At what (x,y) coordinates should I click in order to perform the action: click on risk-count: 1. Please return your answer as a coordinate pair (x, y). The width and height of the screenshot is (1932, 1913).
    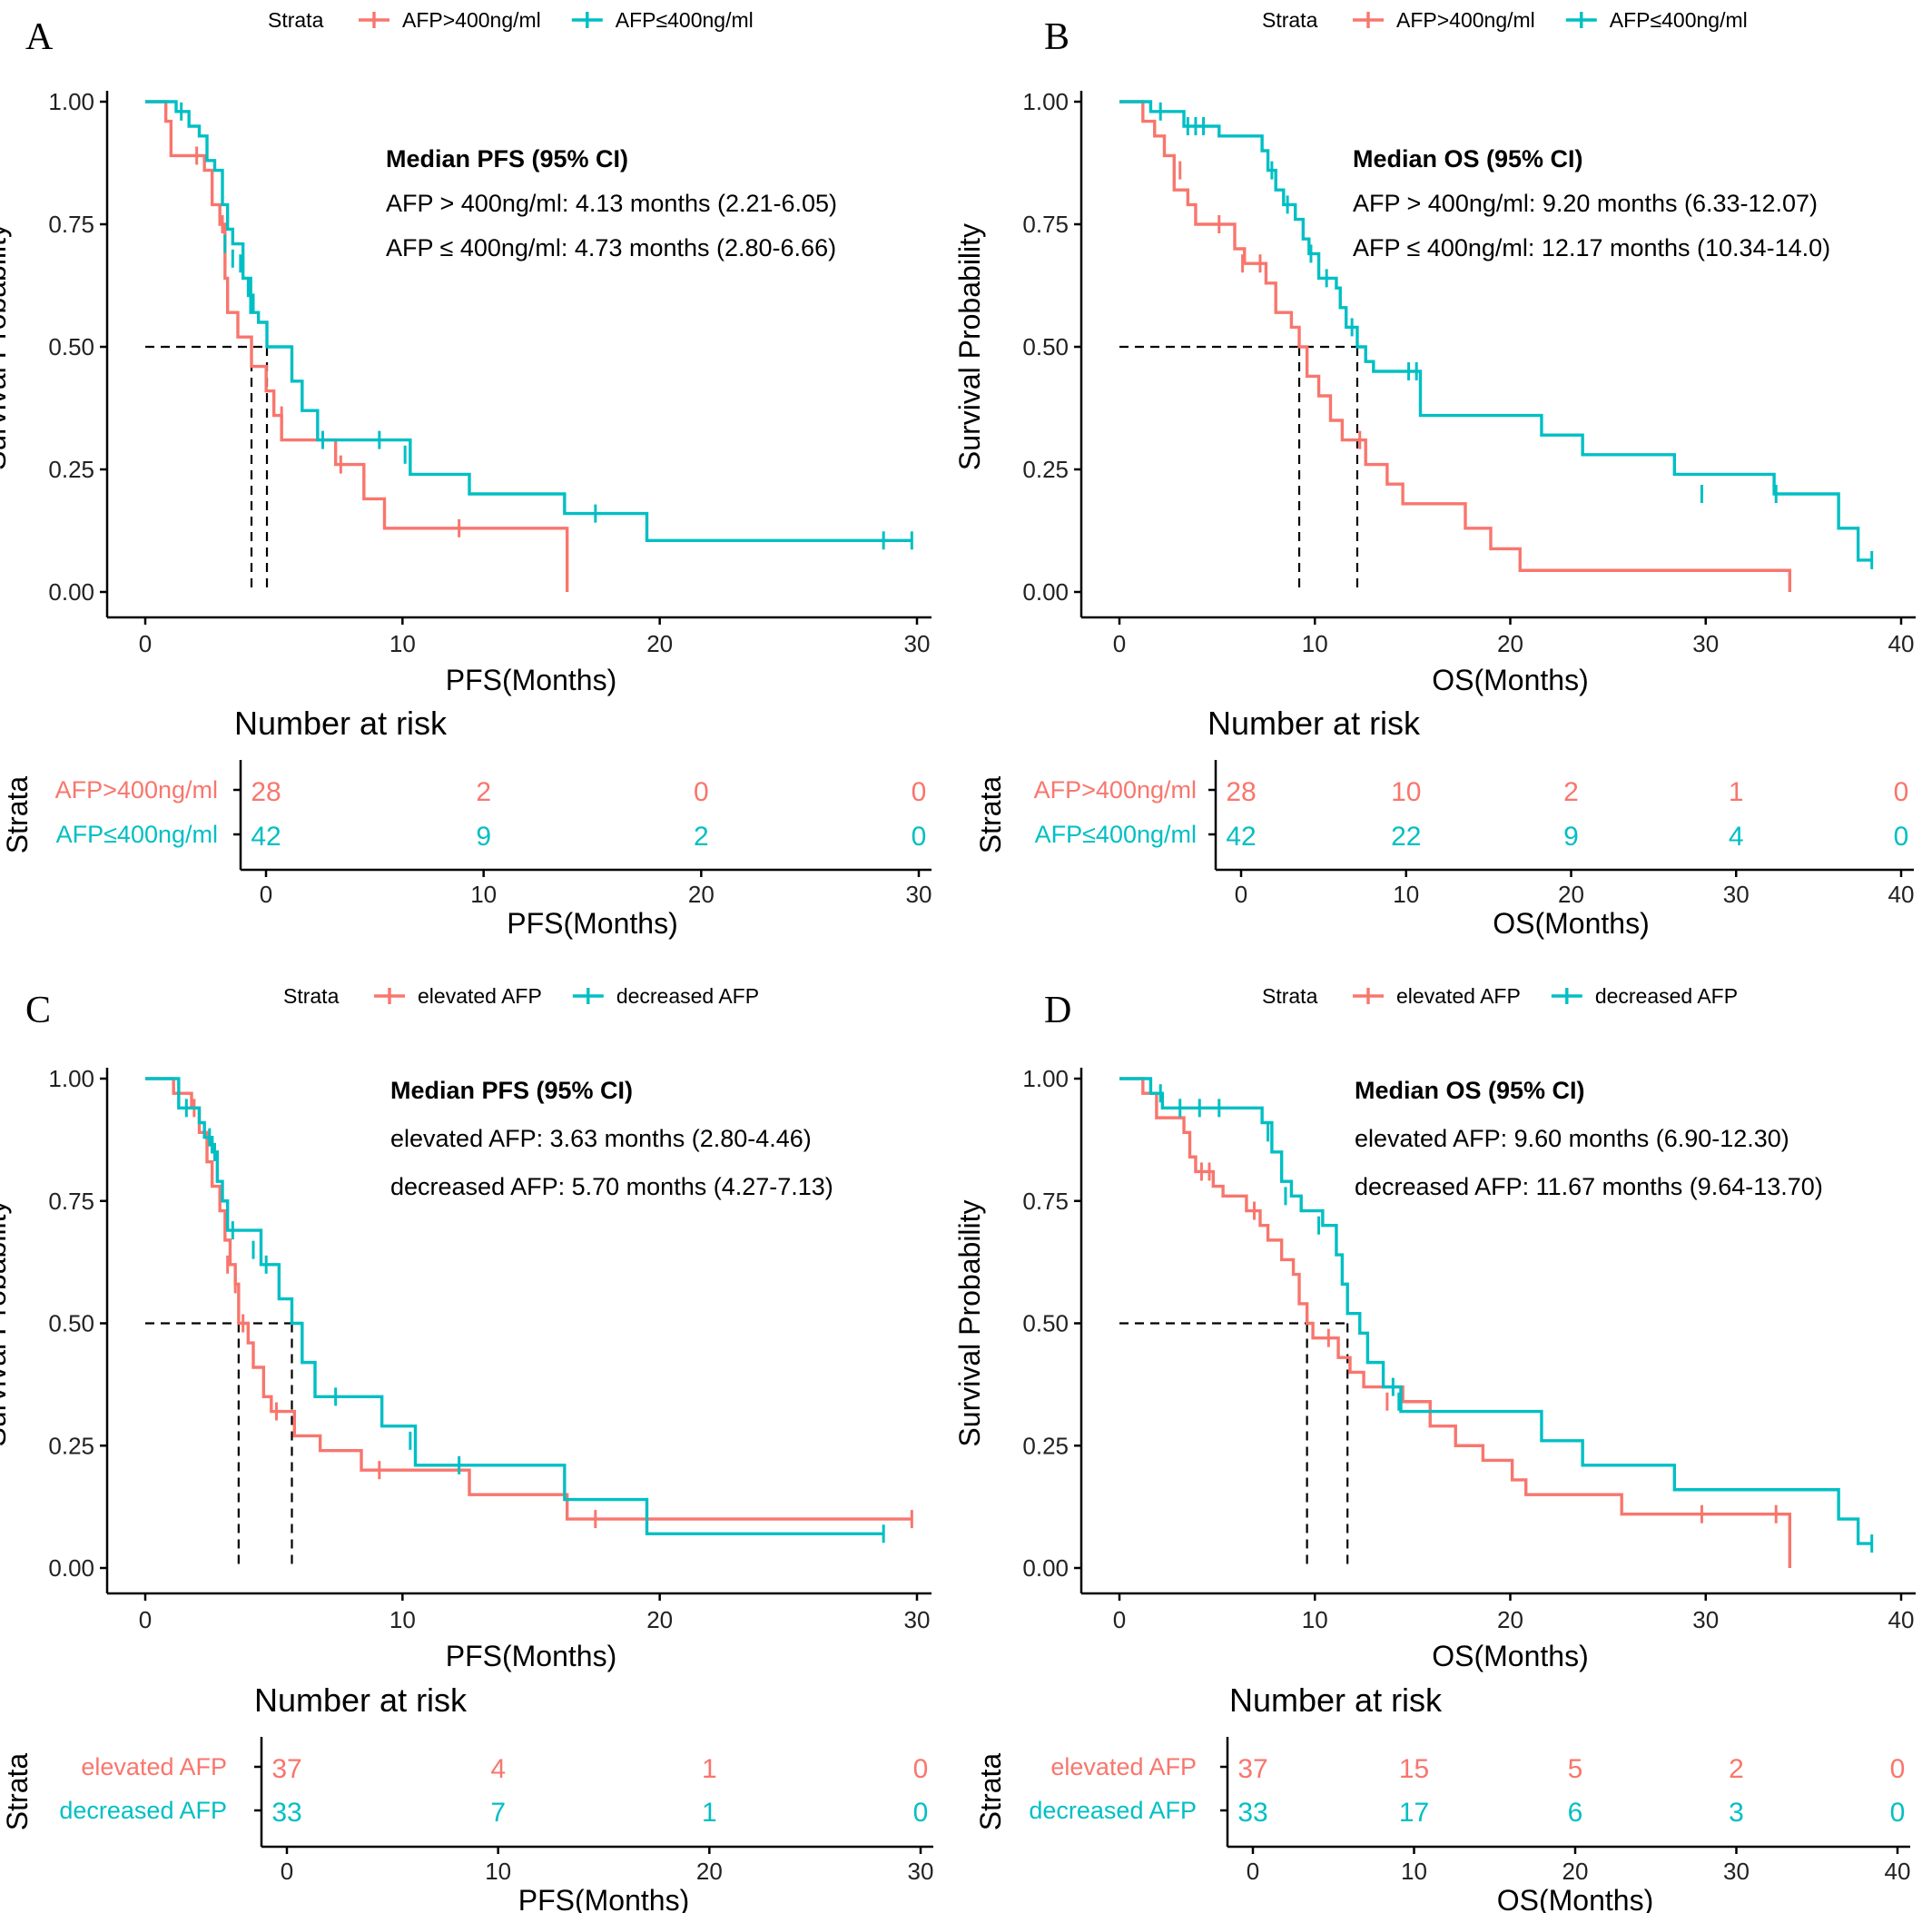
    Looking at the image, I should click on (710, 1813).